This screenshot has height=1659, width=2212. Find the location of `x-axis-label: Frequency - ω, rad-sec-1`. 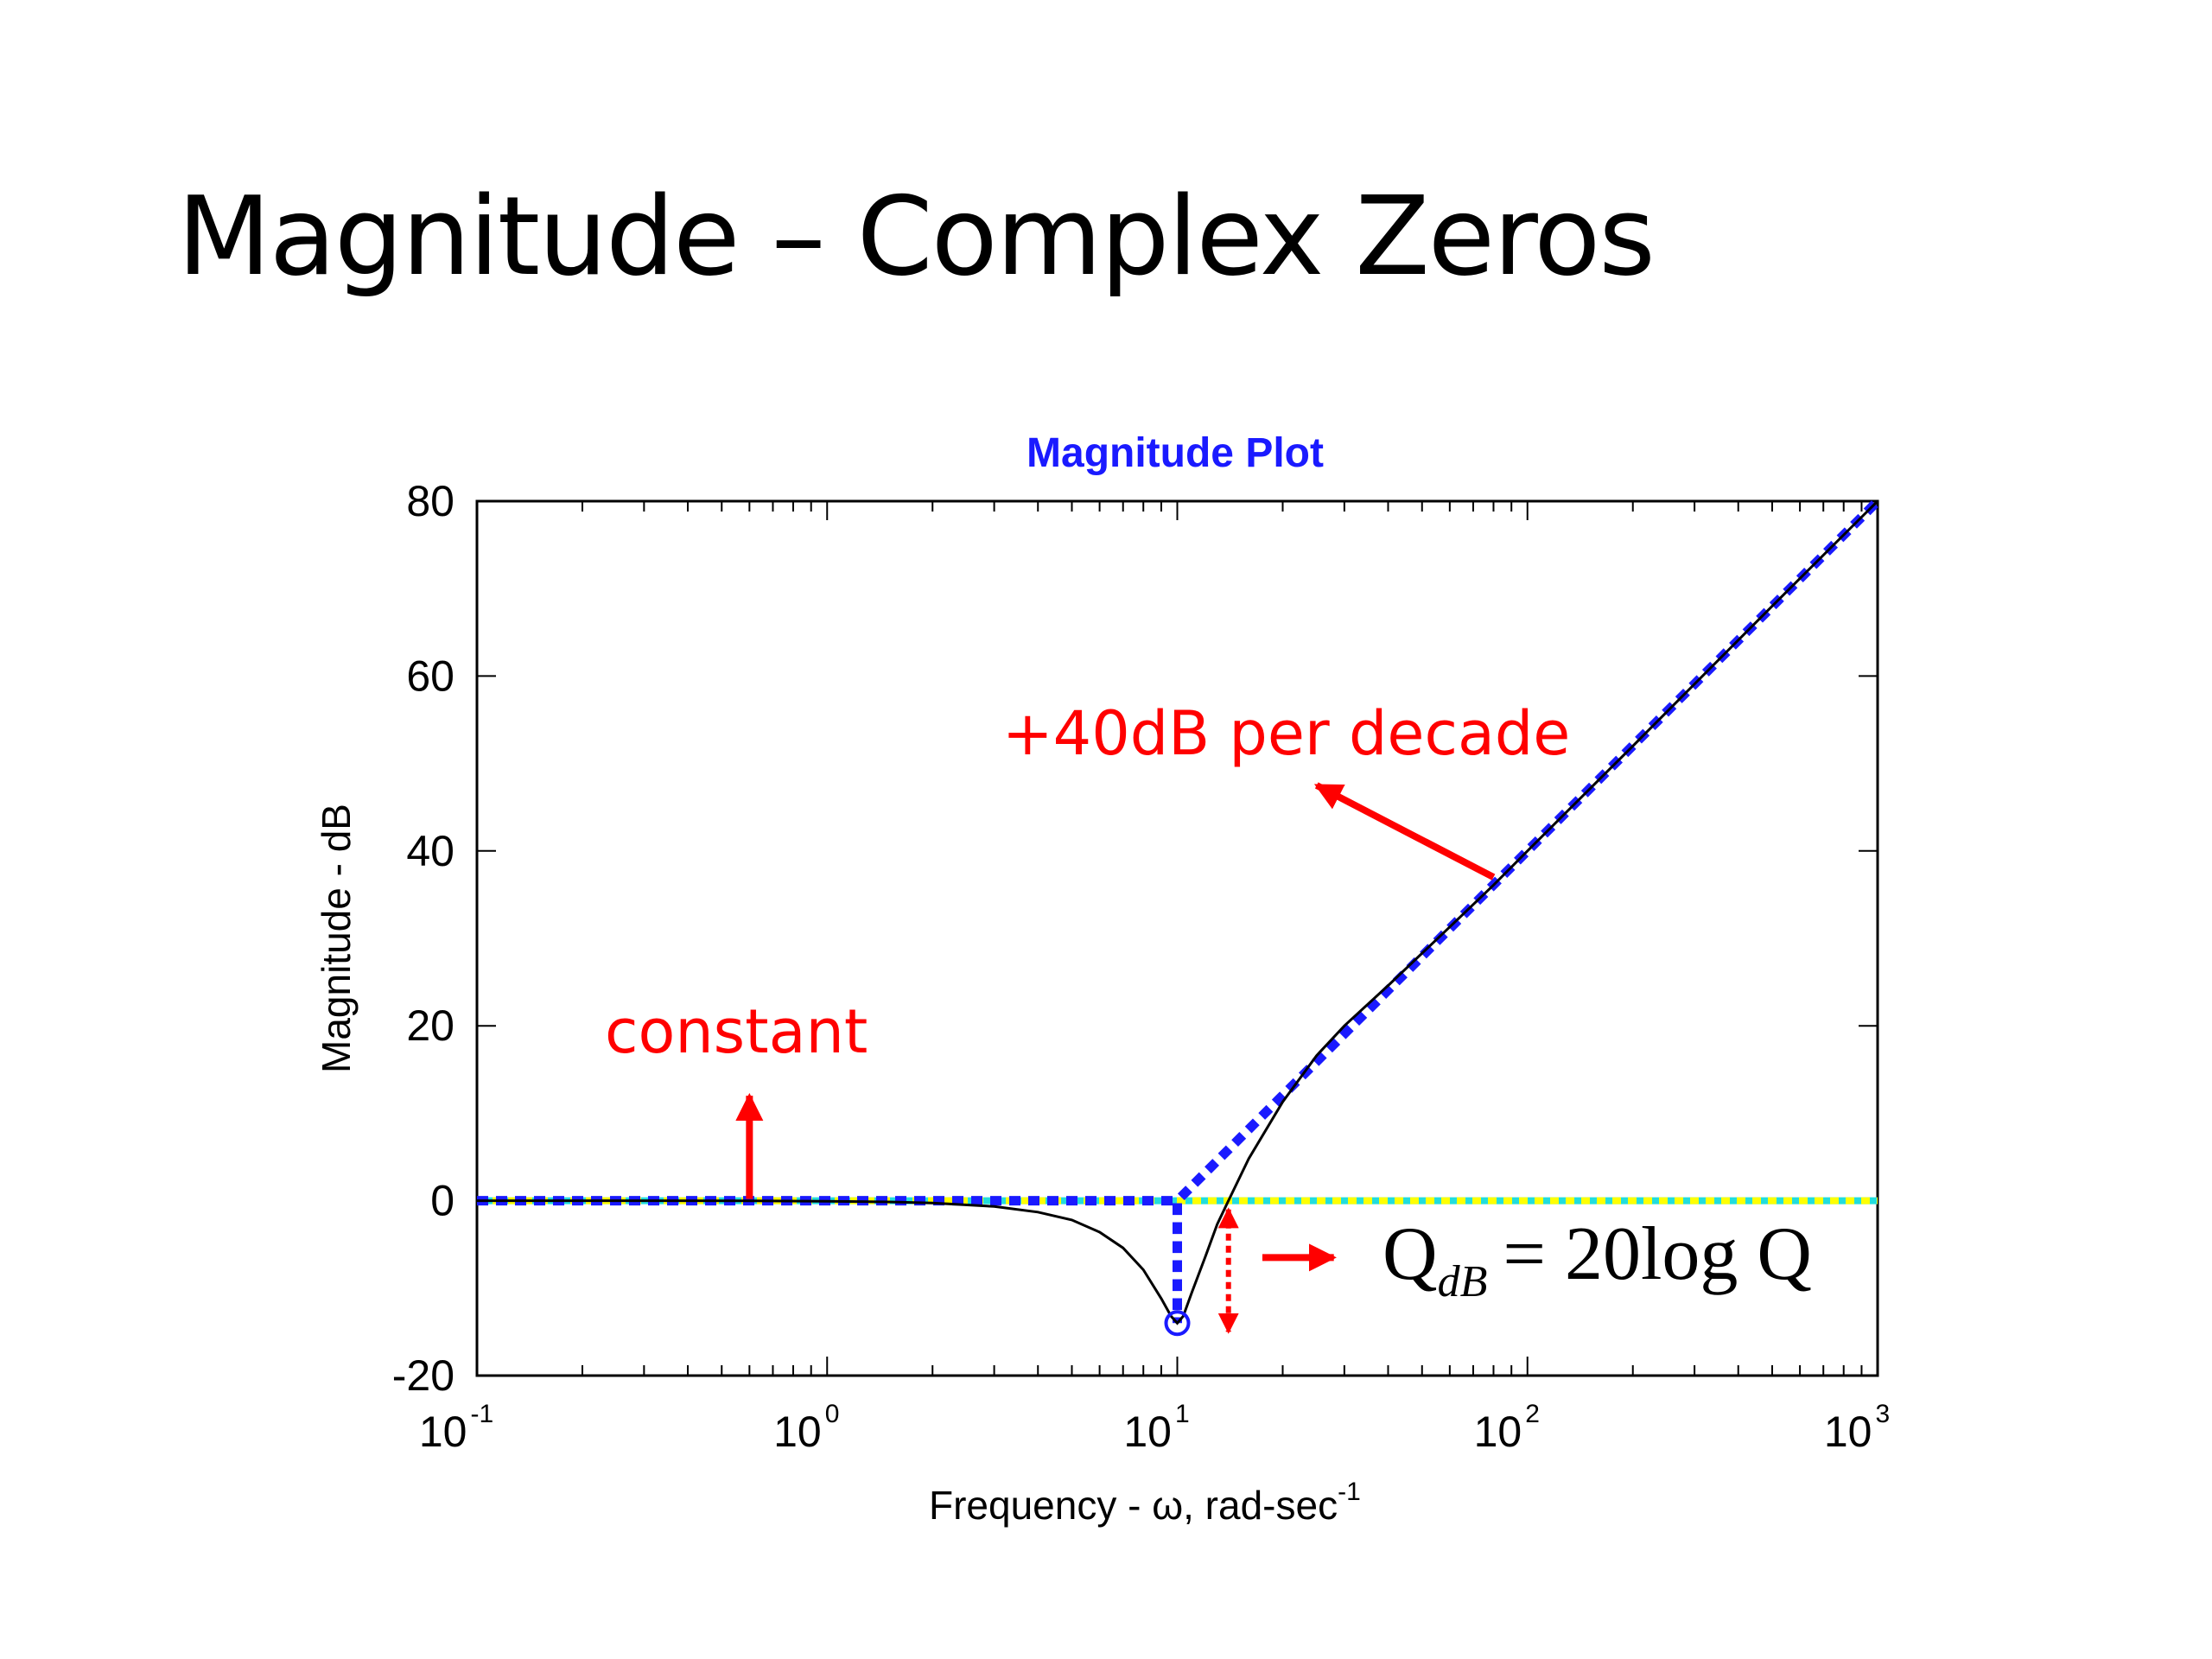

x-axis-label: Frequency - ω, rad-sec-1 is located at coordinates (1145, 1503).